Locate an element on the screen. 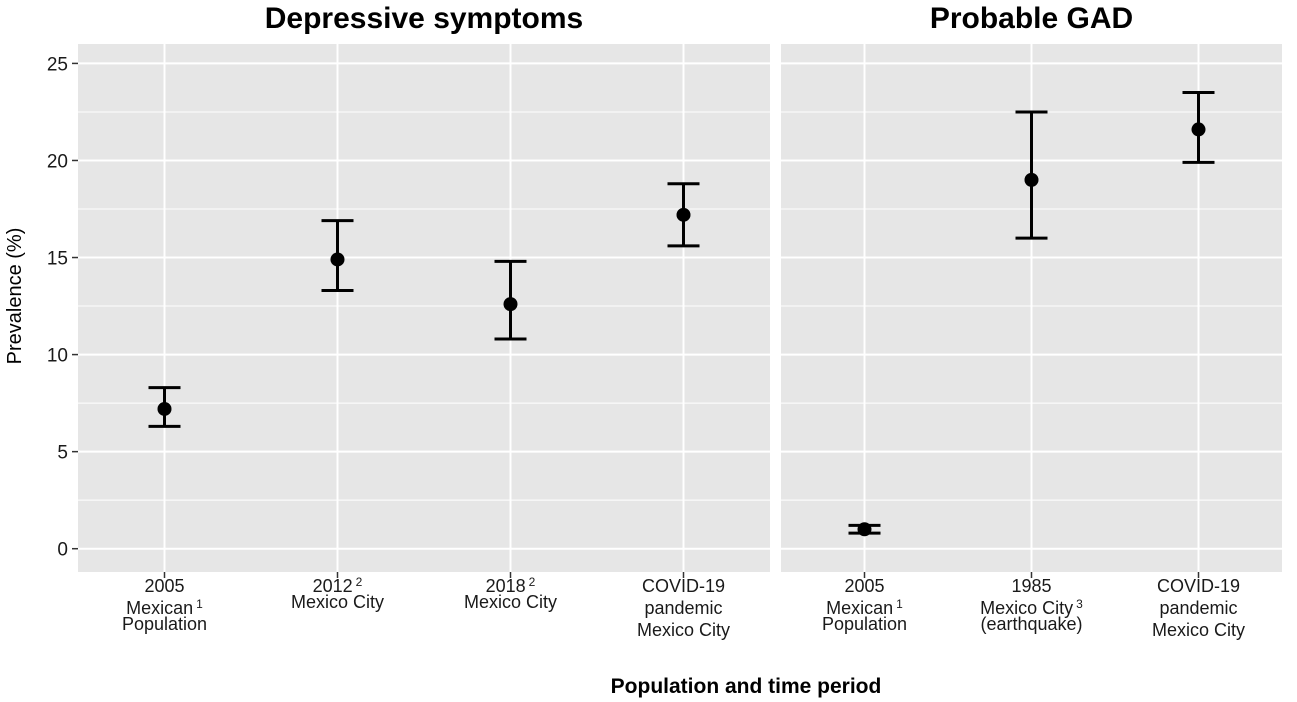 Image resolution: width=1297 pixels, height=702 pixels. x-tick-label: 2012 2 Mexico City is located at coordinates (337, 593).